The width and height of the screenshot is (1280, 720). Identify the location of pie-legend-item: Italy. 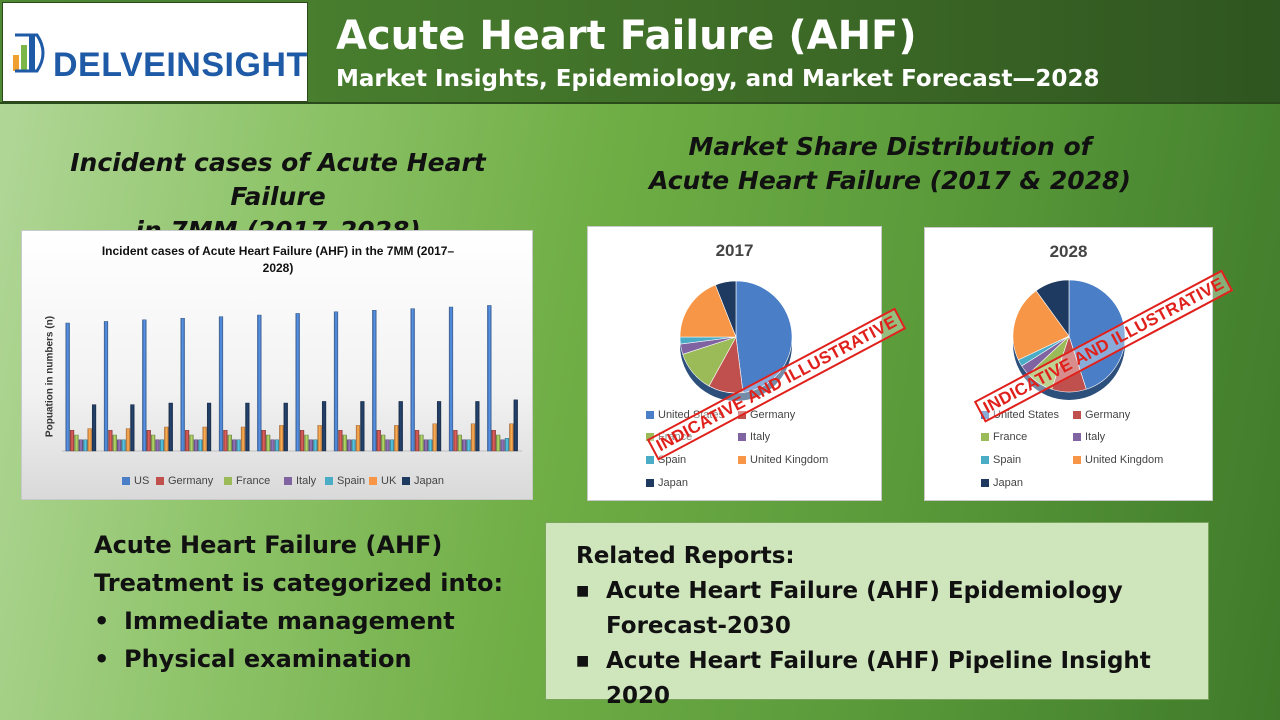
(1089, 437).